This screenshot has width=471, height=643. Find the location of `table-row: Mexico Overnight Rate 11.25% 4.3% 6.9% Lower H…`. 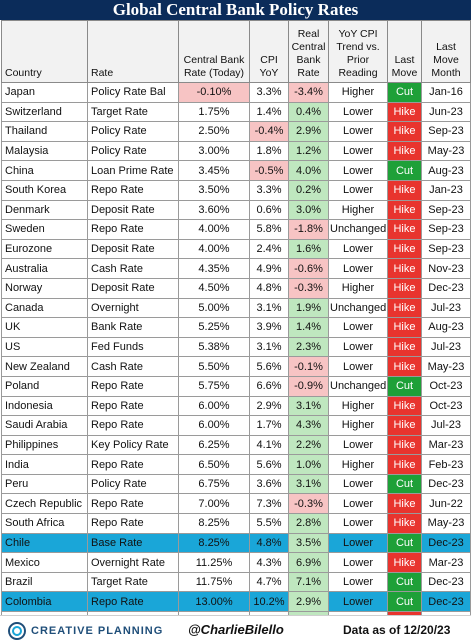

table-row: Mexico Overnight Rate 11.25% 4.3% 6.9% Lower H… is located at coordinates (236, 562).